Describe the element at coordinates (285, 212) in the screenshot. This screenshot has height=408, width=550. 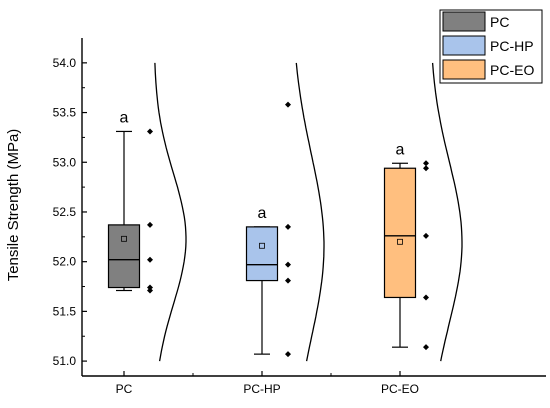
I see `box-group-pc-hp: a` at that location.